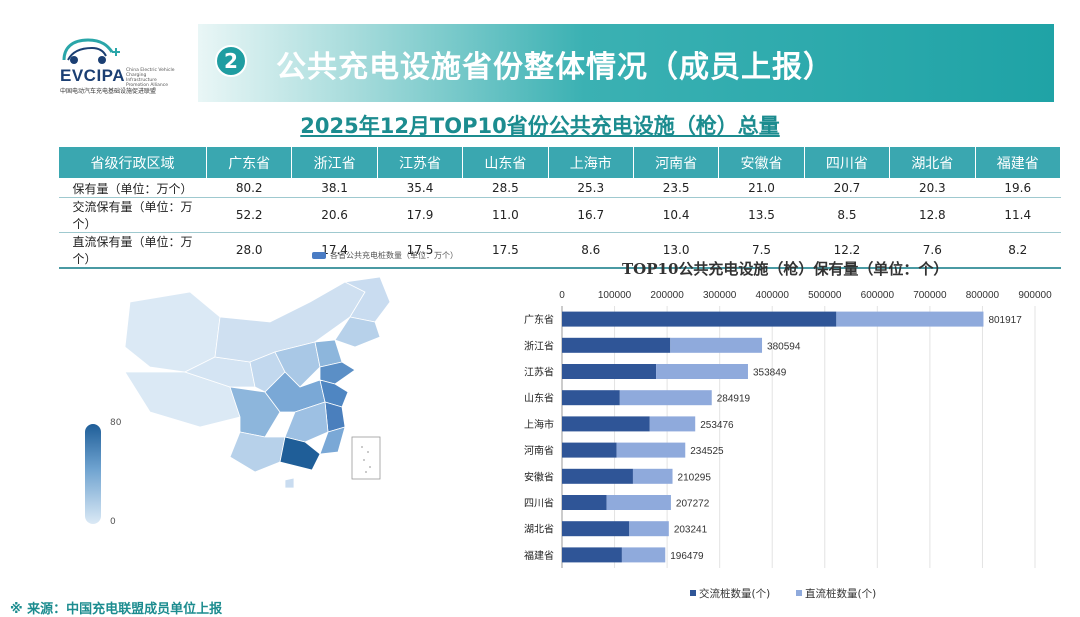 The width and height of the screenshot is (1080, 617). What do you see at coordinates (847, 188) in the screenshot?
I see `table-cell: 20.7` at bounding box center [847, 188].